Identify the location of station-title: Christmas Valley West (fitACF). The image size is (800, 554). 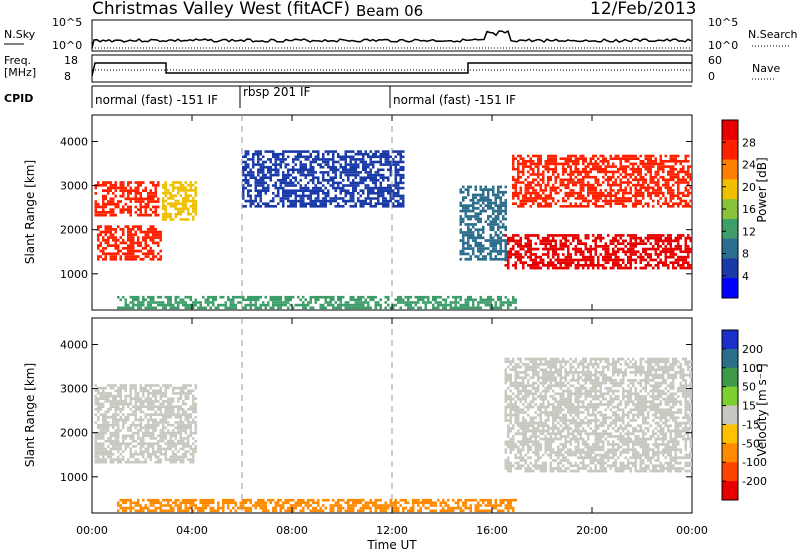
(221, 9).